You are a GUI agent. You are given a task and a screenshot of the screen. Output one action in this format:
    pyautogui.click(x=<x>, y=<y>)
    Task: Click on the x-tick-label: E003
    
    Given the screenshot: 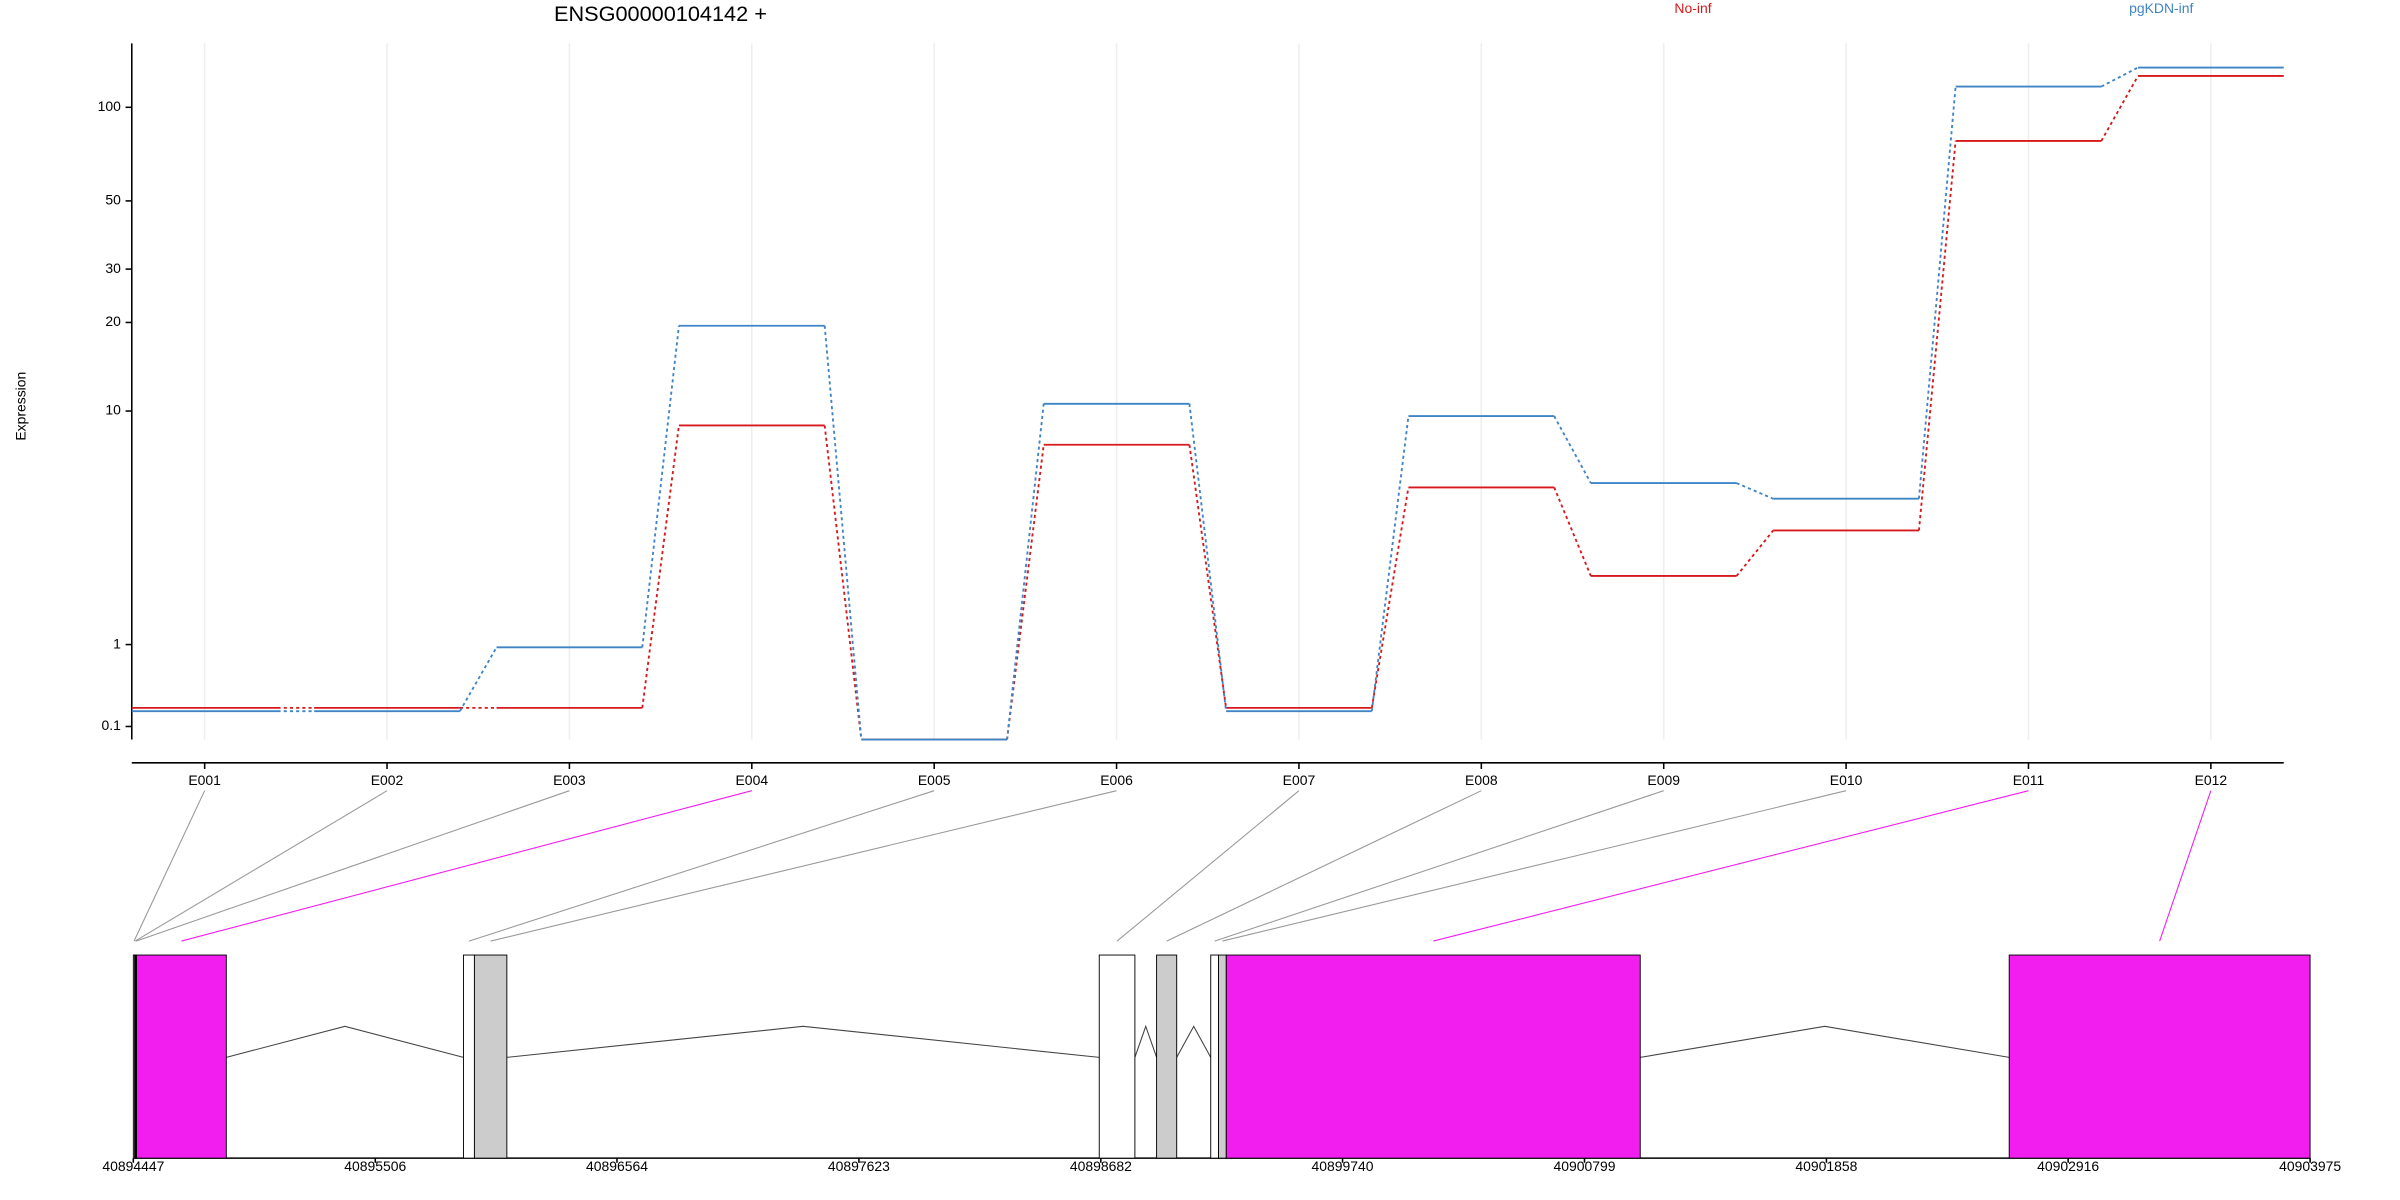 What is the action you would take?
    pyautogui.click(x=569, y=780)
    